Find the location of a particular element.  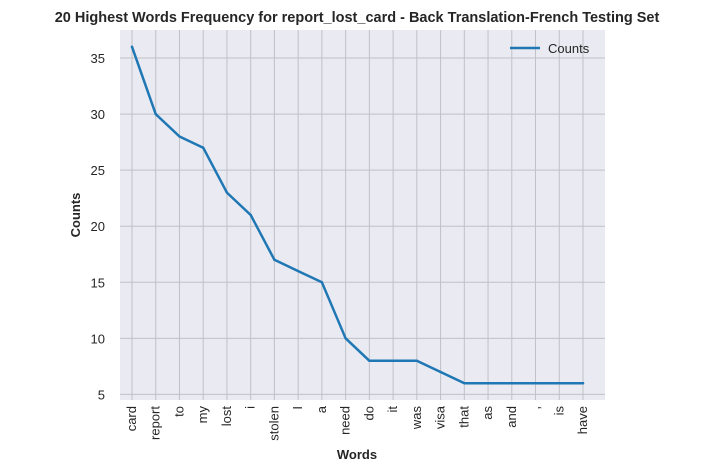

y-tick-label: 15 is located at coordinates (98, 282).